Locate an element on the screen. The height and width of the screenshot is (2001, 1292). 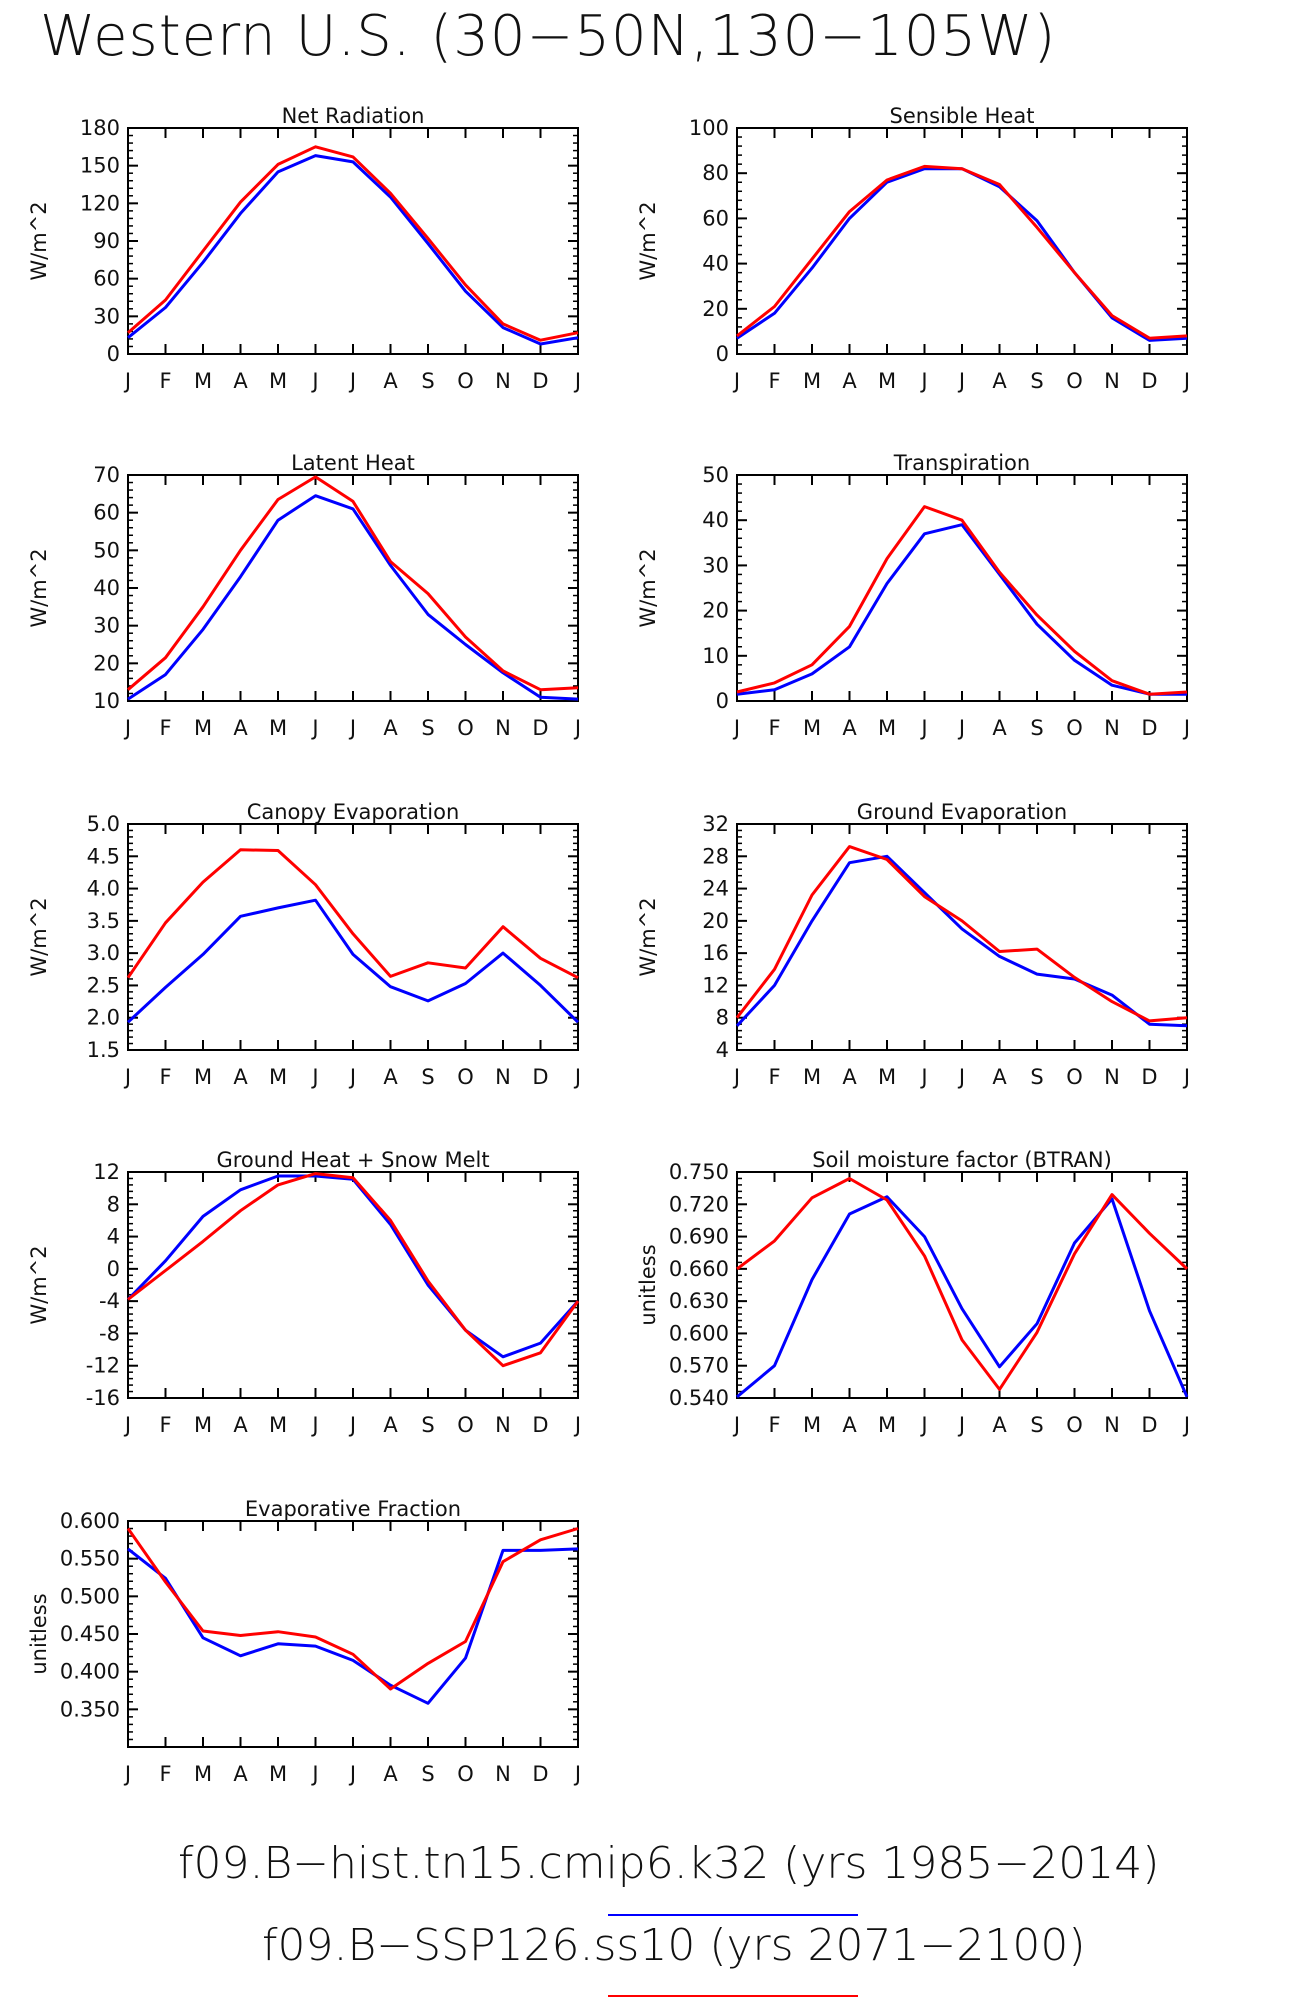
y-tick-label: 3.5 is located at coordinates (103, 921).